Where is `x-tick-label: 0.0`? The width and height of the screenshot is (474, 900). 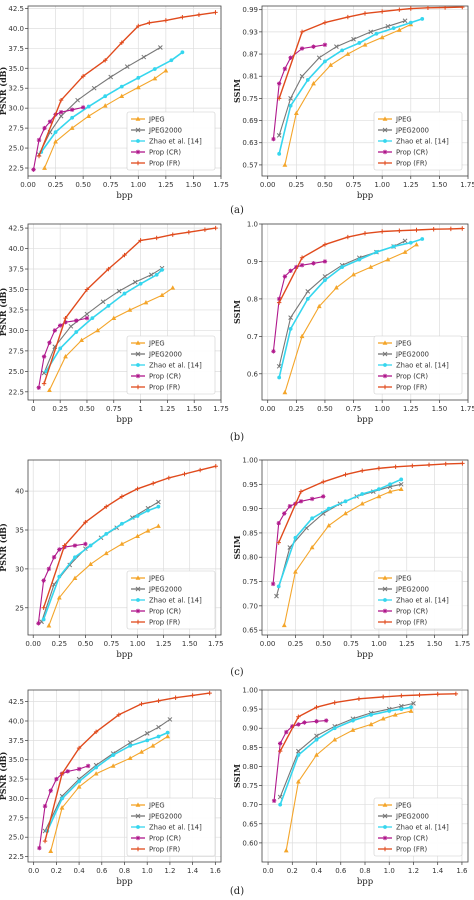 x-tick-label: 0.0 is located at coordinates (33, 871).